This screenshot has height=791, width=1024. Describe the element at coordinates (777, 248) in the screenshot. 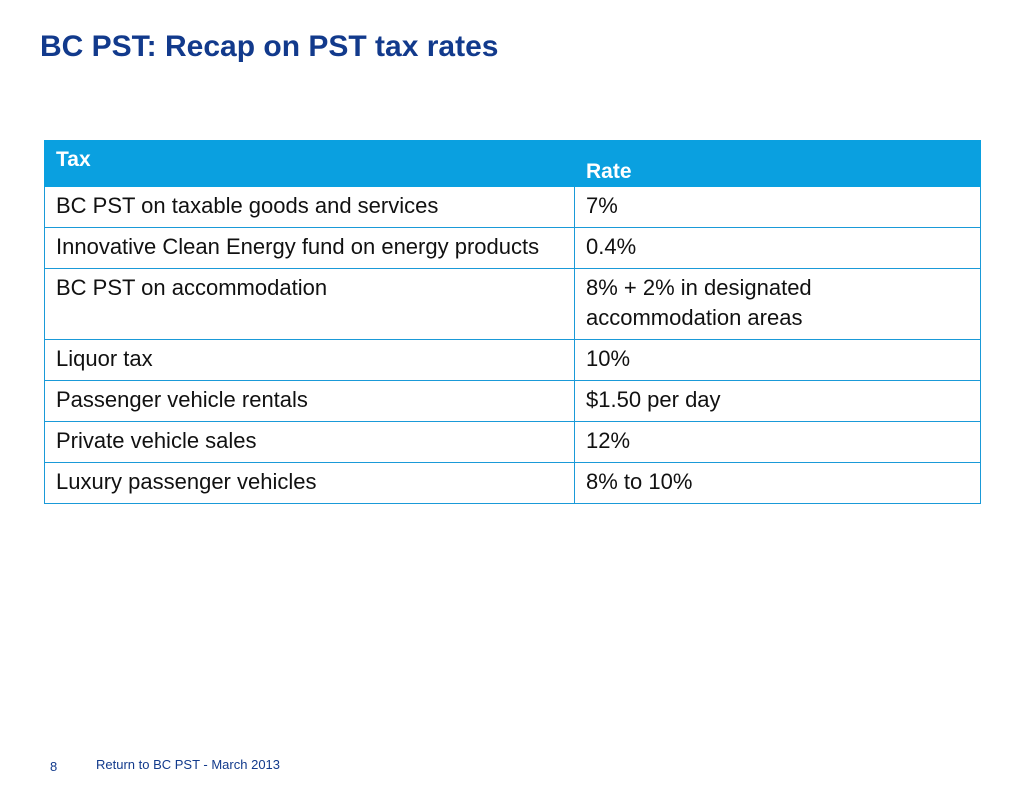

I see `rate-cell: 0.4%` at that location.